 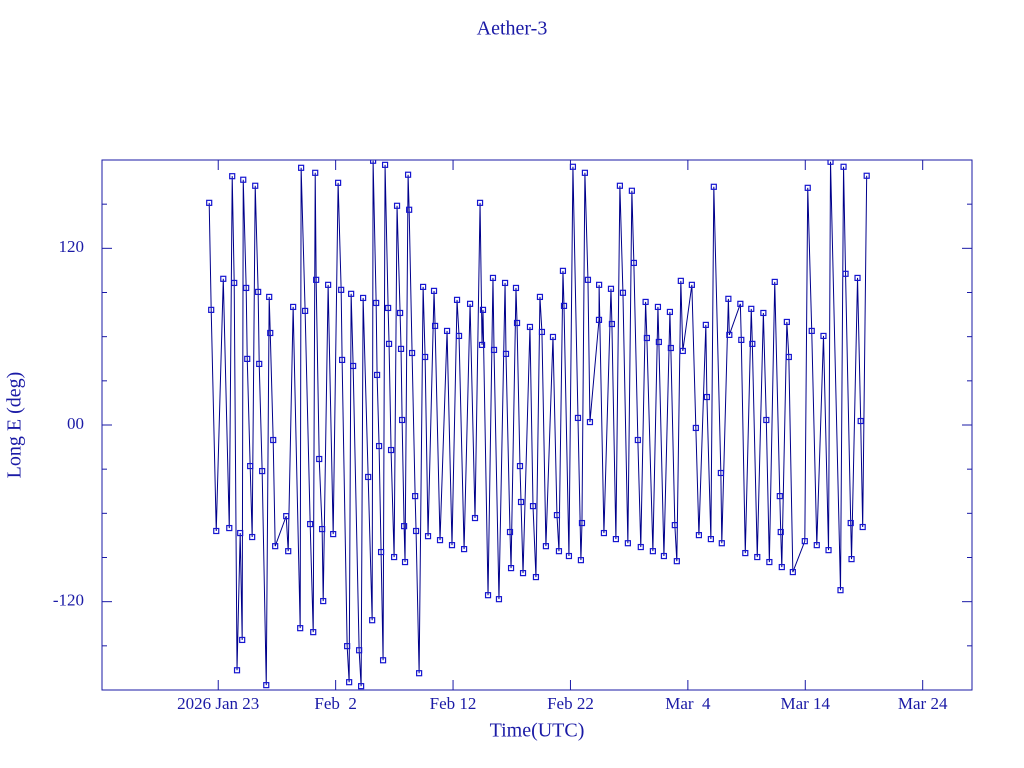 I want to click on x-tick-label: Mar 24, so click(x=923, y=703).